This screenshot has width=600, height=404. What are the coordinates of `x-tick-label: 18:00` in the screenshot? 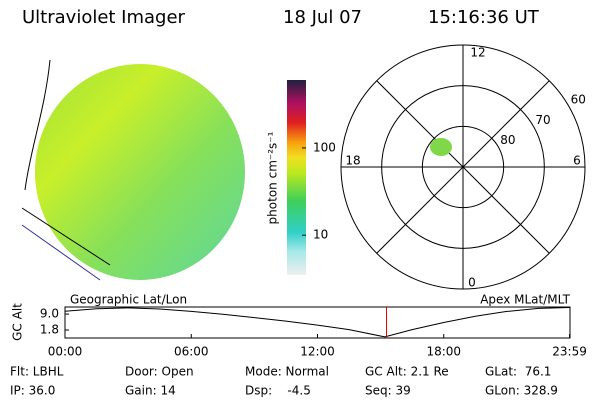 It's located at (443, 352).